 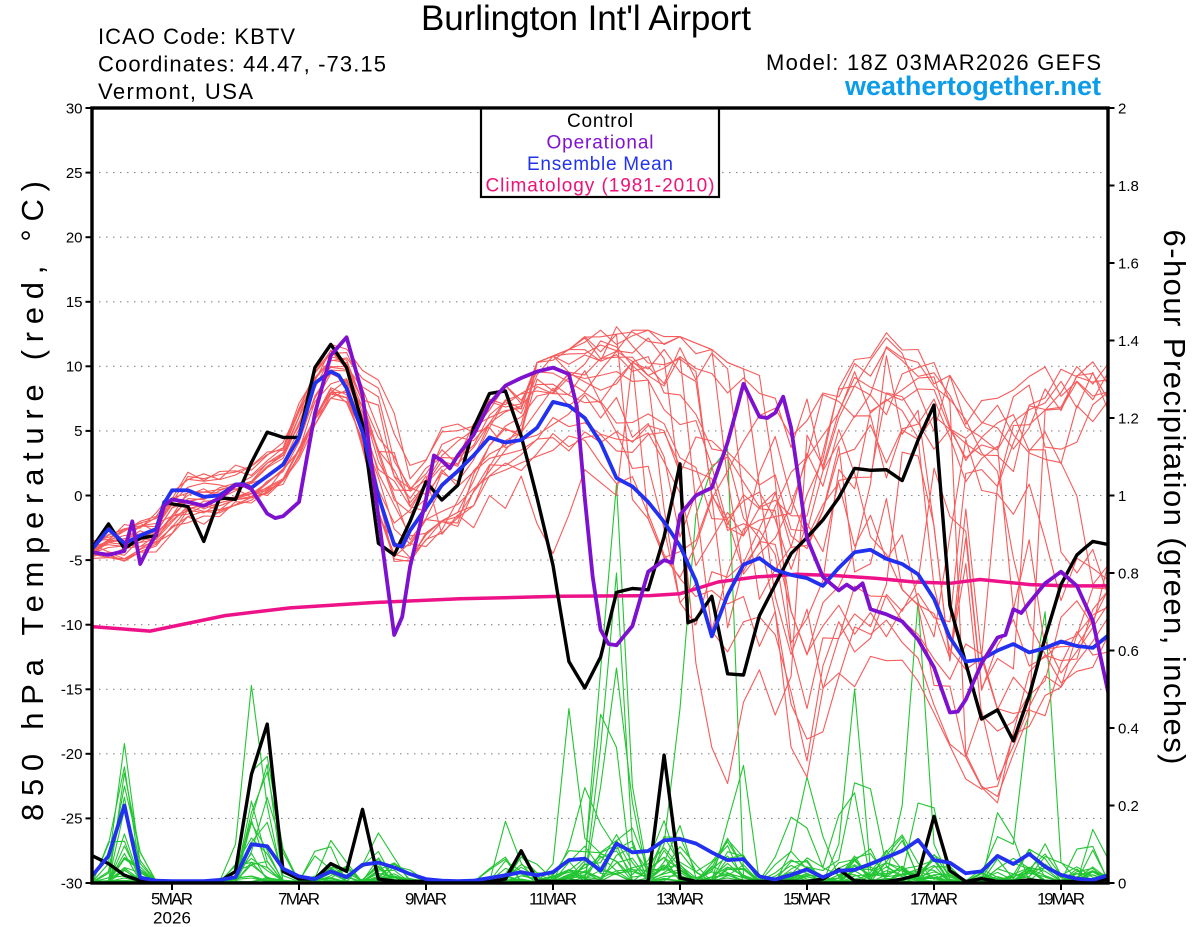 I want to click on svg-text: 850 hPa Temperature (red, °C), so click(x=32, y=501).